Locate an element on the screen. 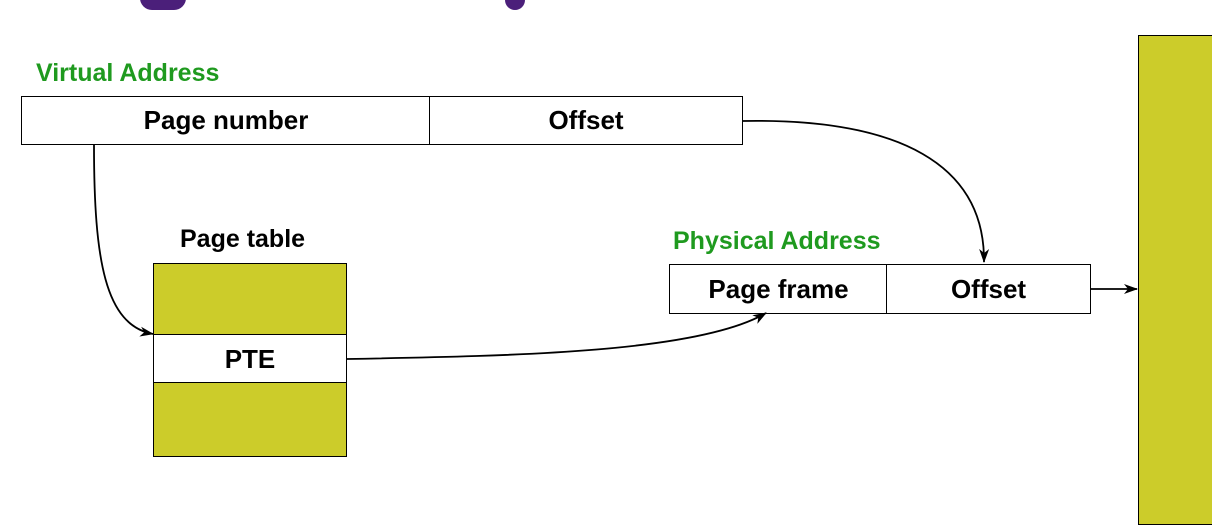  virtual-page-number-field: Page number is located at coordinates (226, 120).